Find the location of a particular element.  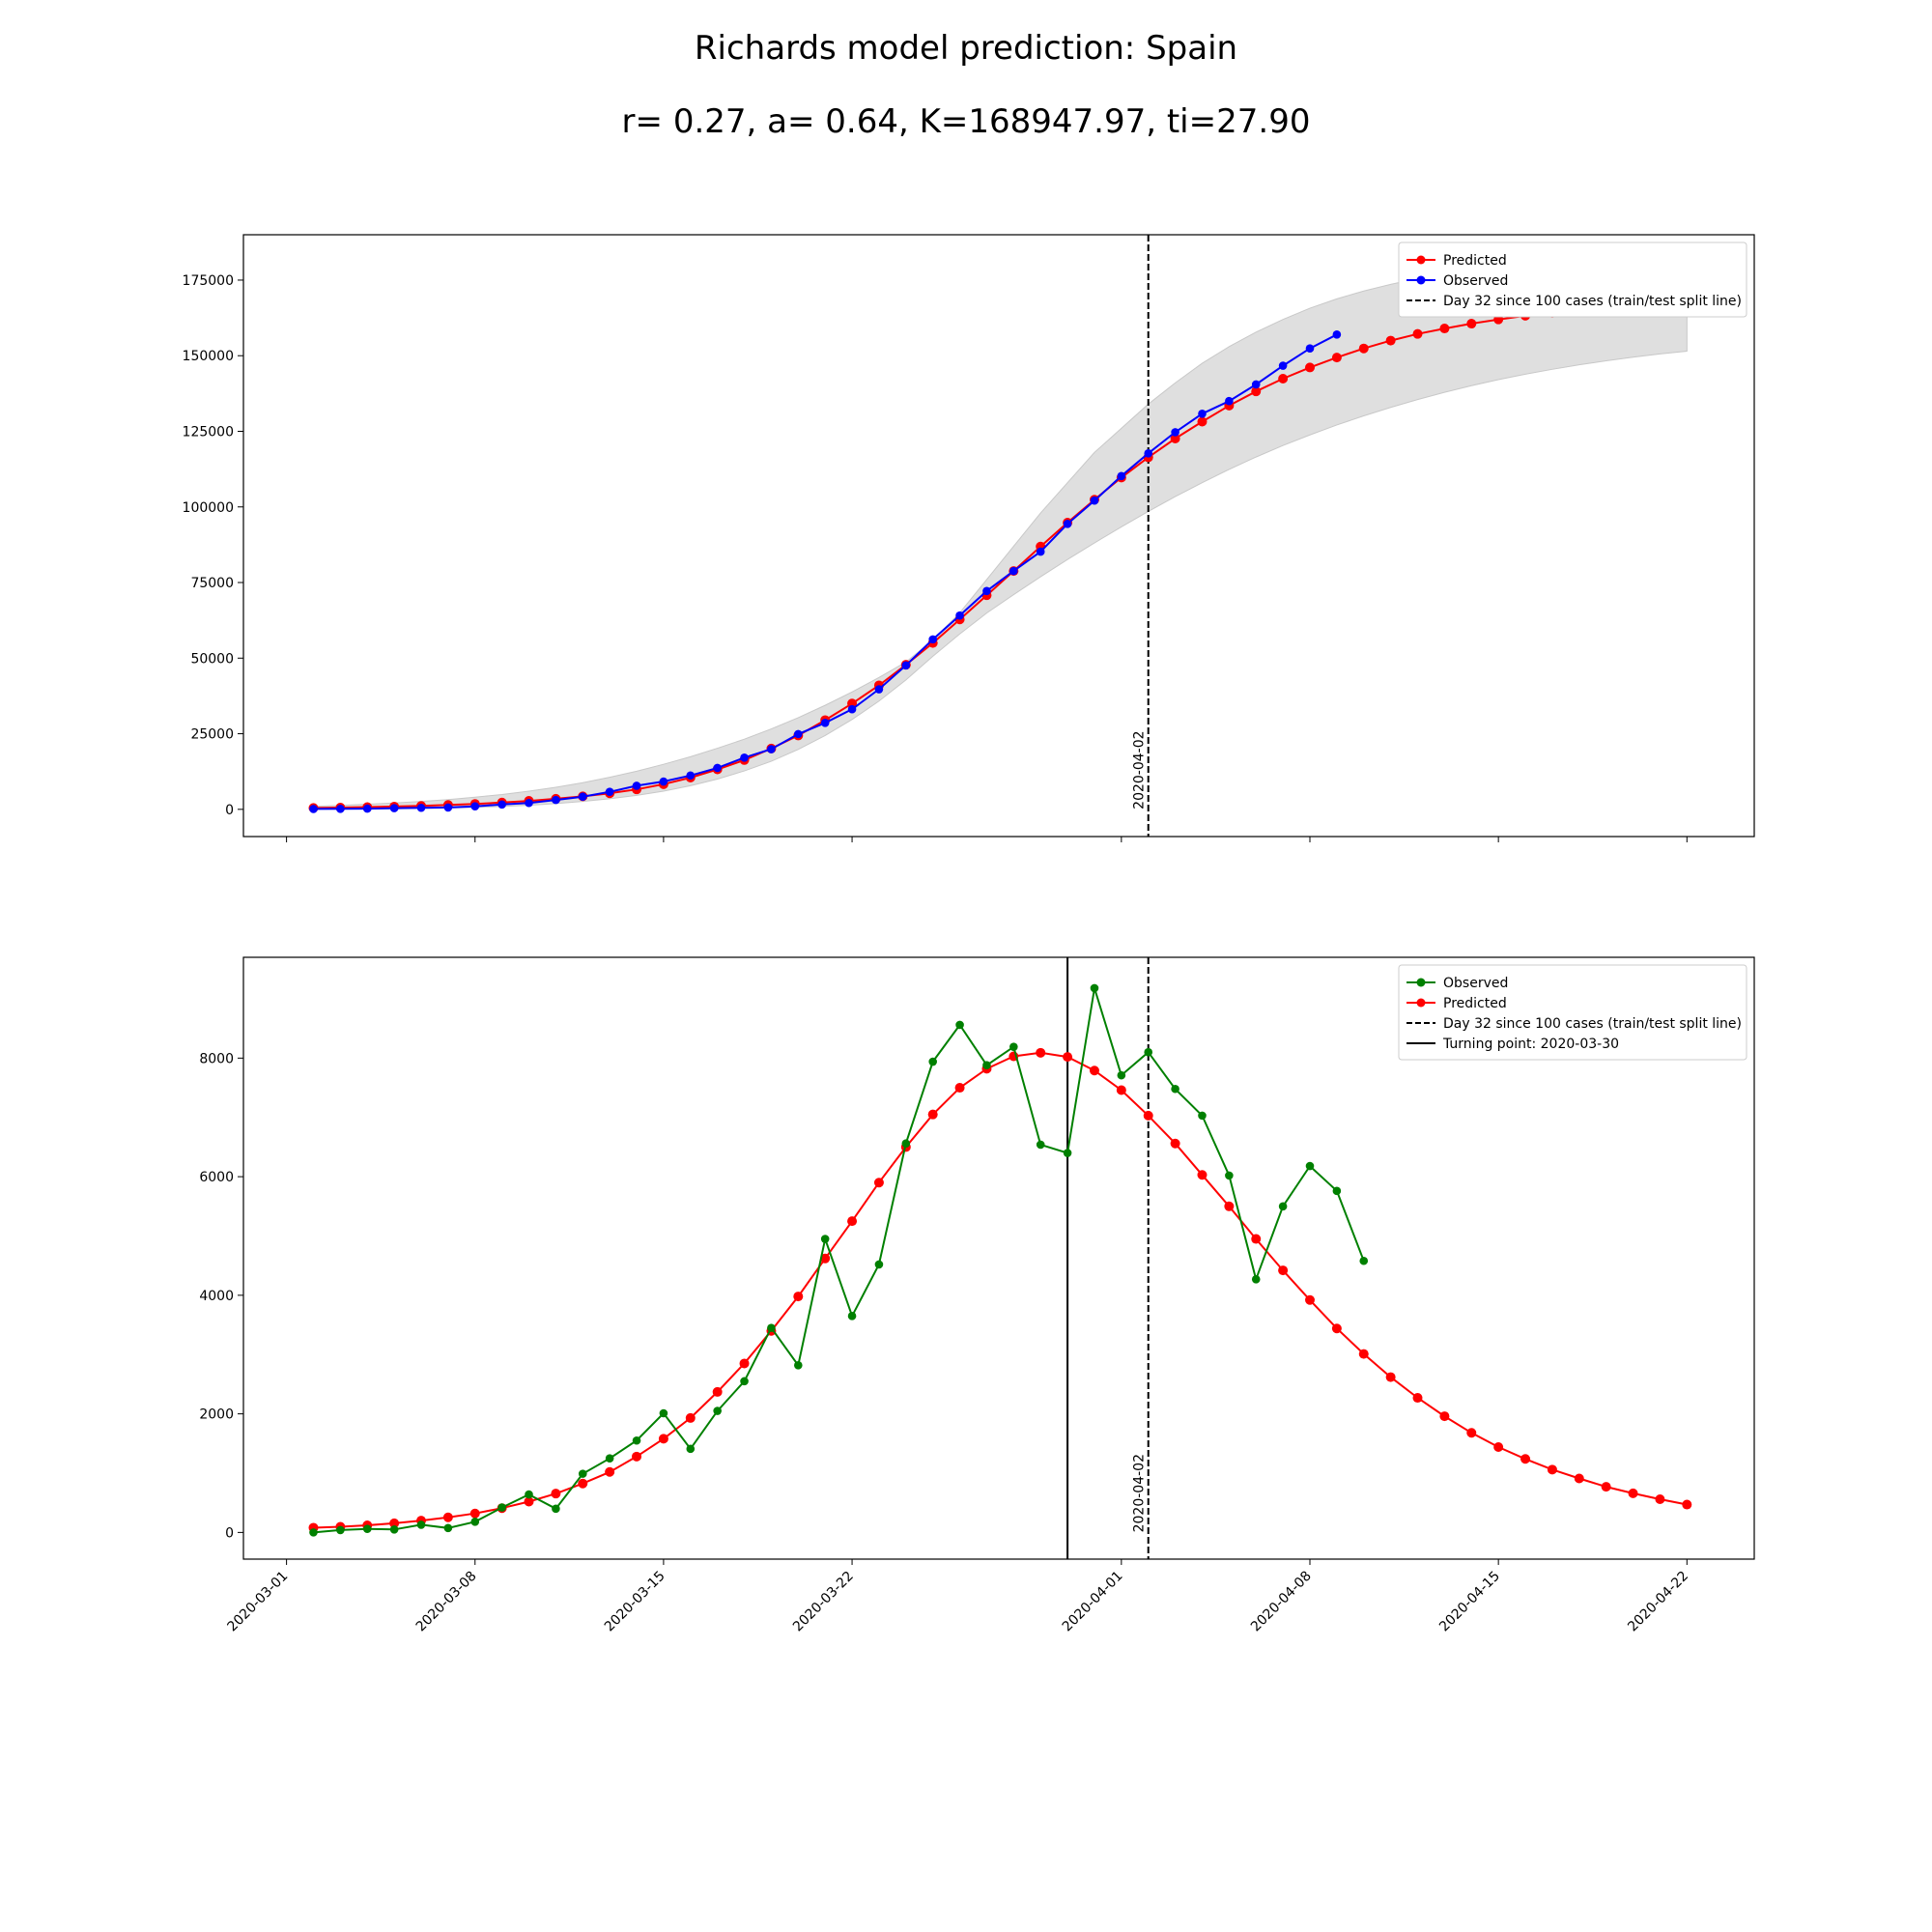

y-tick-label: 0 is located at coordinates (229, 810).